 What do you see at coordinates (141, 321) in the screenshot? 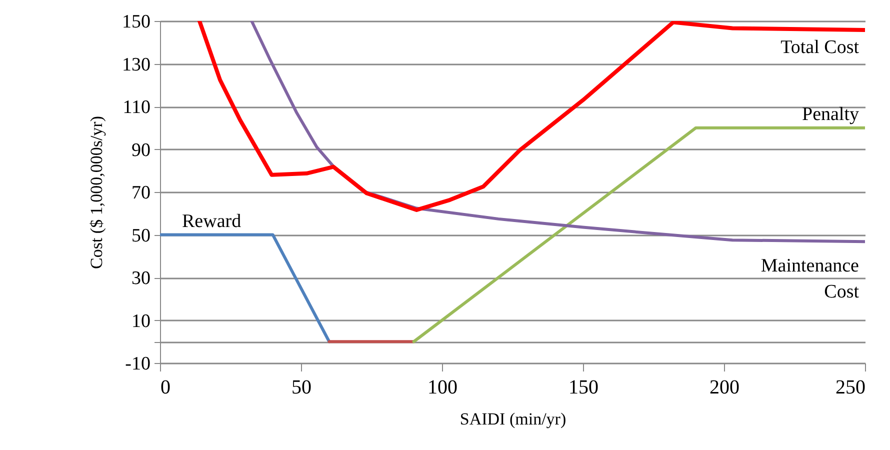
I see `y-tick-label: 10` at bounding box center [141, 321].